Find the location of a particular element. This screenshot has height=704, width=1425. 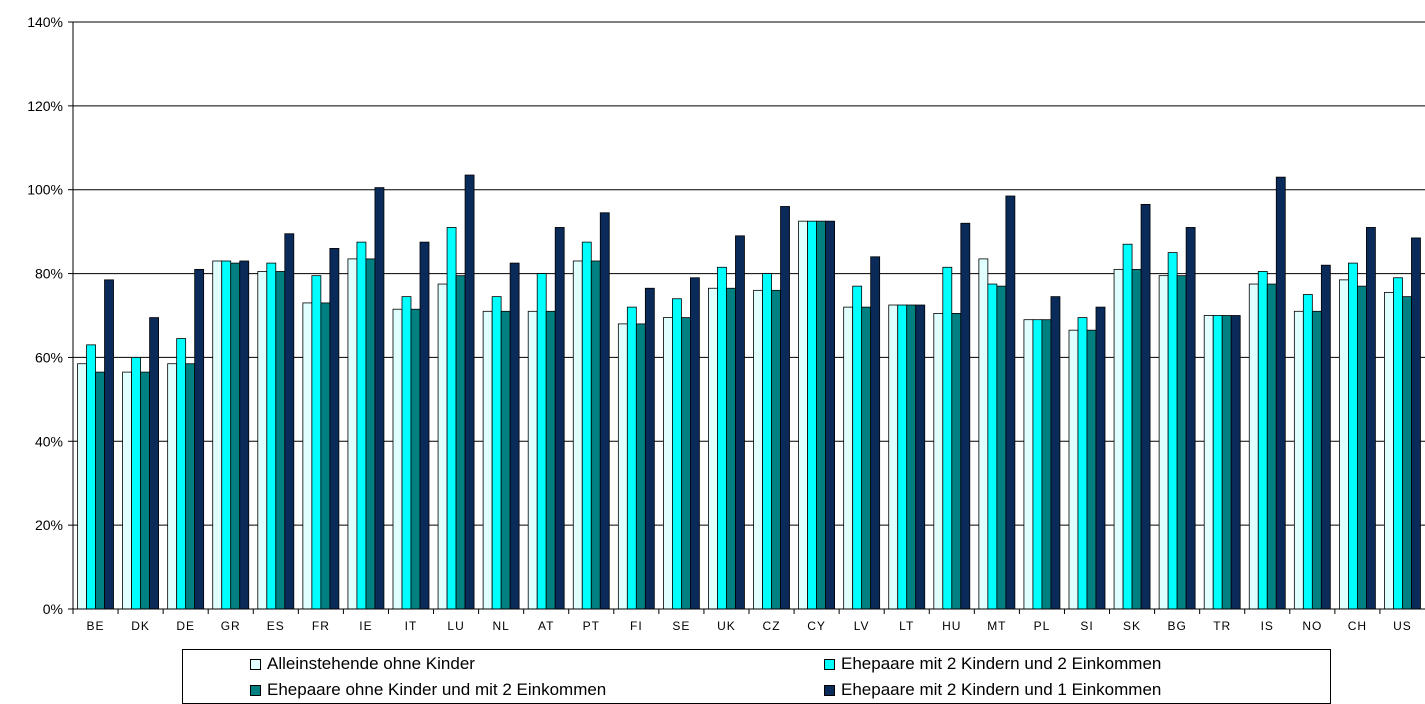

legend-label: Ehepaare mit 2 Kindern und 2 Einkommen is located at coordinates (1001, 663).